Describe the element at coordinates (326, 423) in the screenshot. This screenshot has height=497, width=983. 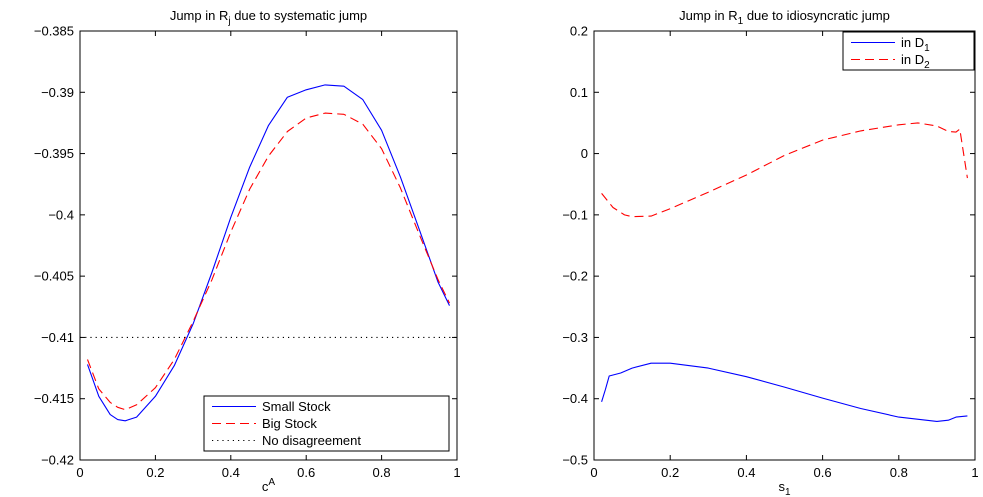
I see `legend: Small Stock Big Stock No disagreement` at that location.